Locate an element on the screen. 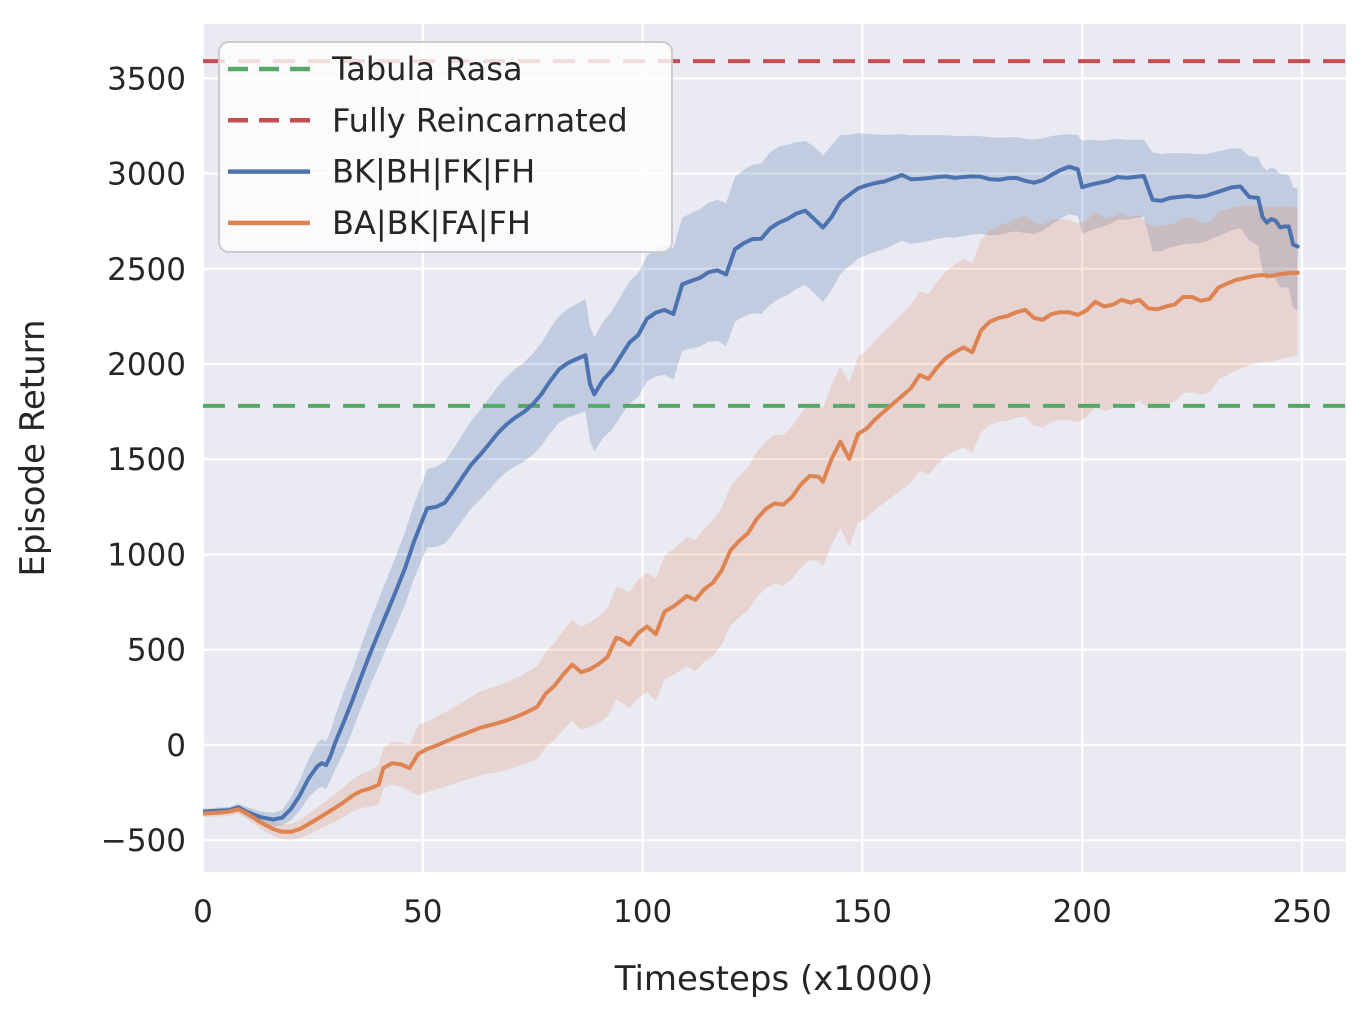  legend-label-0: Tabula Rasa is located at coordinates (427, 69).